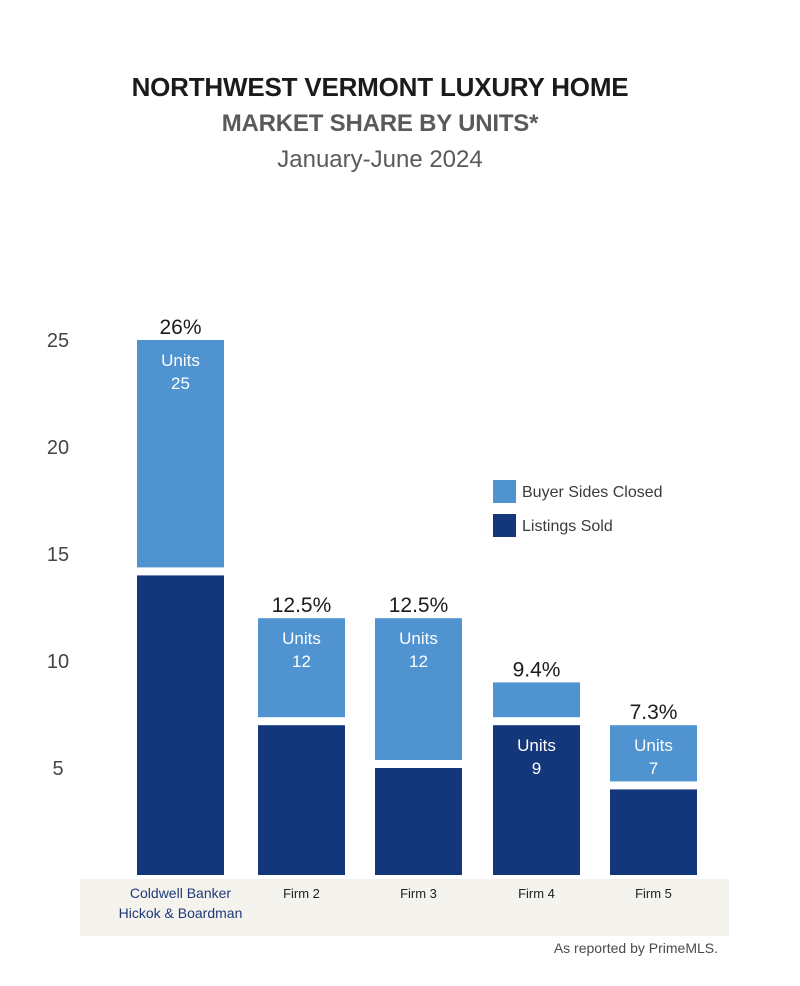 The image size is (800, 986). Describe the element at coordinates (654, 712) in the screenshot. I see `share-label: 7.3%` at that location.